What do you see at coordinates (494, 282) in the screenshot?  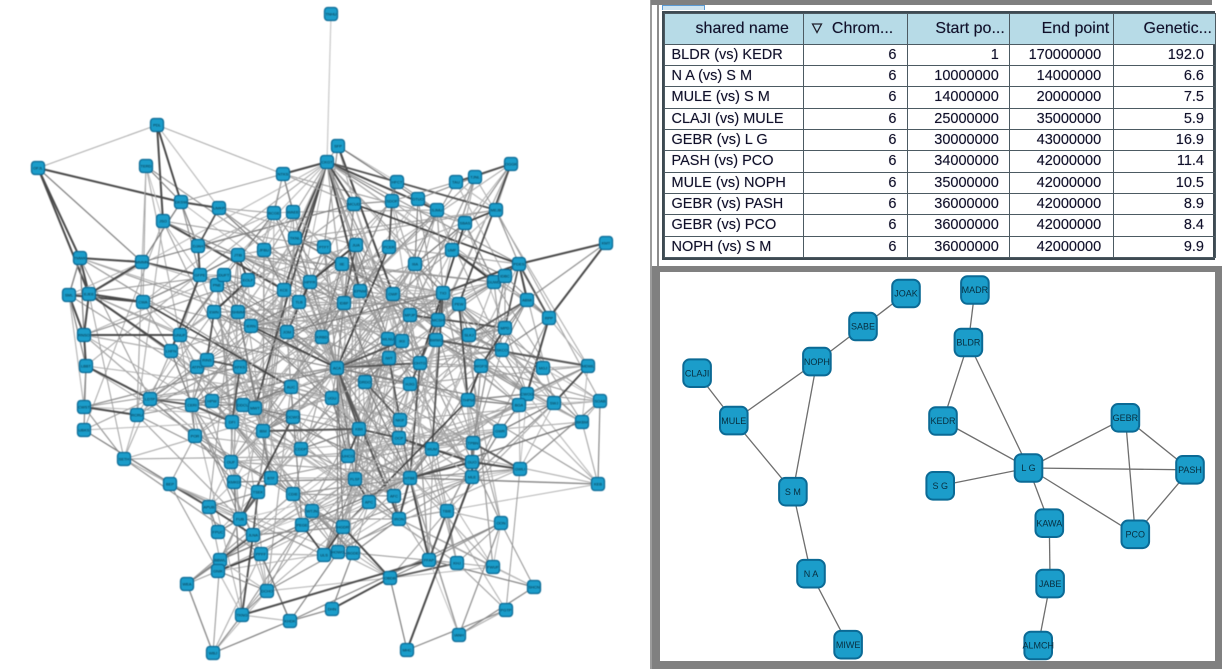 I see `svg-text: GUWD` at bounding box center [494, 282].